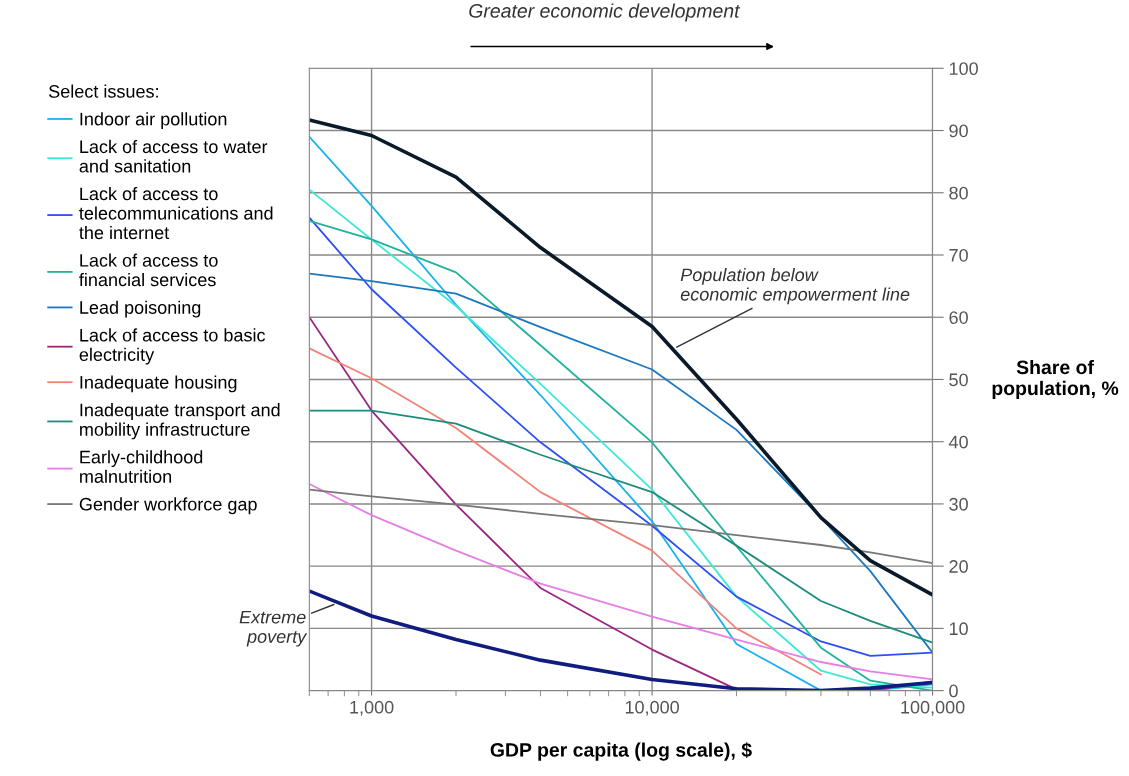 The image size is (1129, 776). I want to click on y-tick-label: 100, so click(963, 69).